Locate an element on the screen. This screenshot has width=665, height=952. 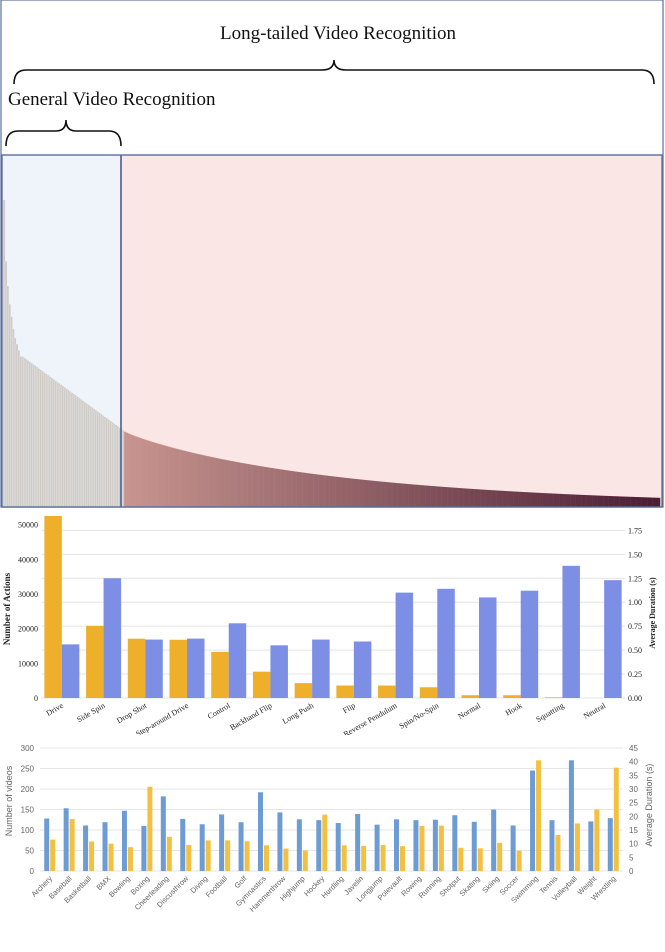
y2-tick-label: 35 is located at coordinates (633, 775).